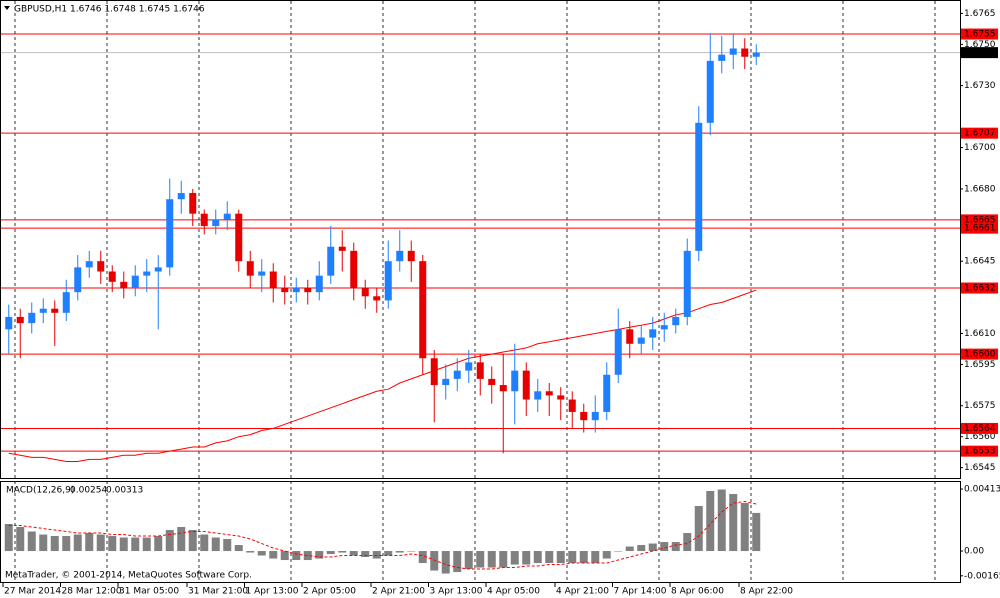 The height and width of the screenshot is (598, 1000). I want to click on x-tick-label: 4 Apr 21:00, so click(582, 592).